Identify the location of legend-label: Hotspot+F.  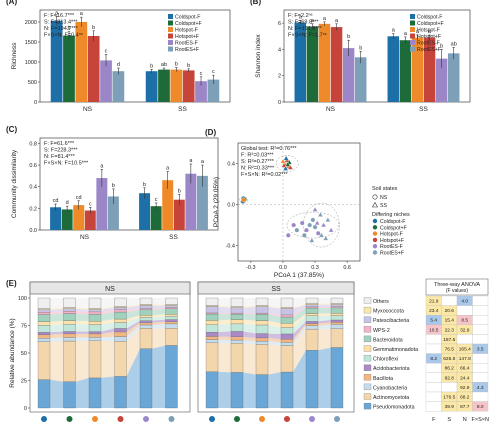
(187, 37).